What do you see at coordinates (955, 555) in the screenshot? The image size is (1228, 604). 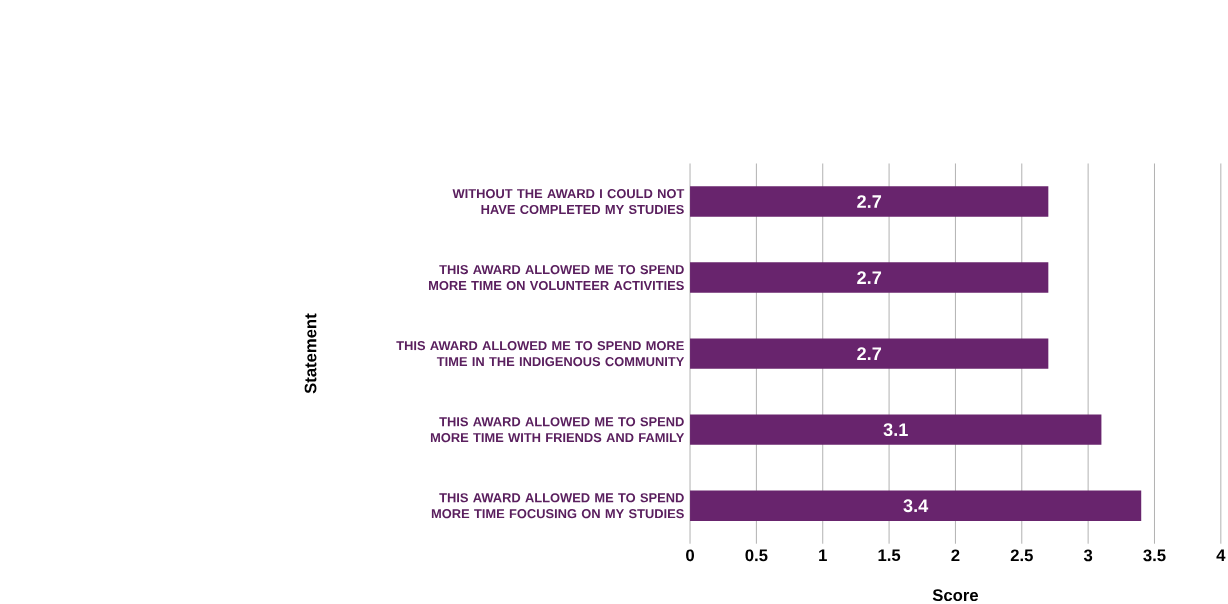 I see `x-tick-label: 2` at bounding box center [955, 555].